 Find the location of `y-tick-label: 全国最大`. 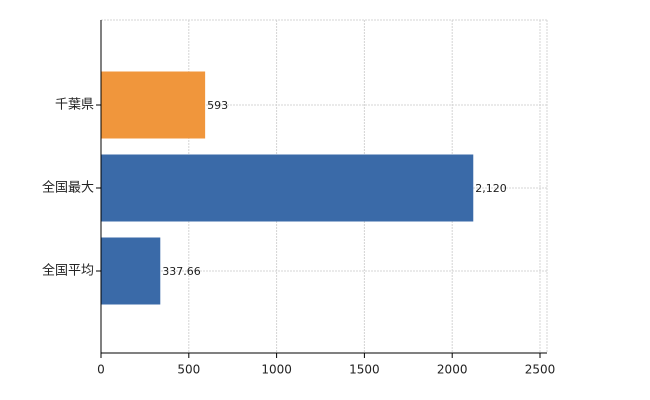

y-tick-label: 全国最大 is located at coordinates (68, 188).